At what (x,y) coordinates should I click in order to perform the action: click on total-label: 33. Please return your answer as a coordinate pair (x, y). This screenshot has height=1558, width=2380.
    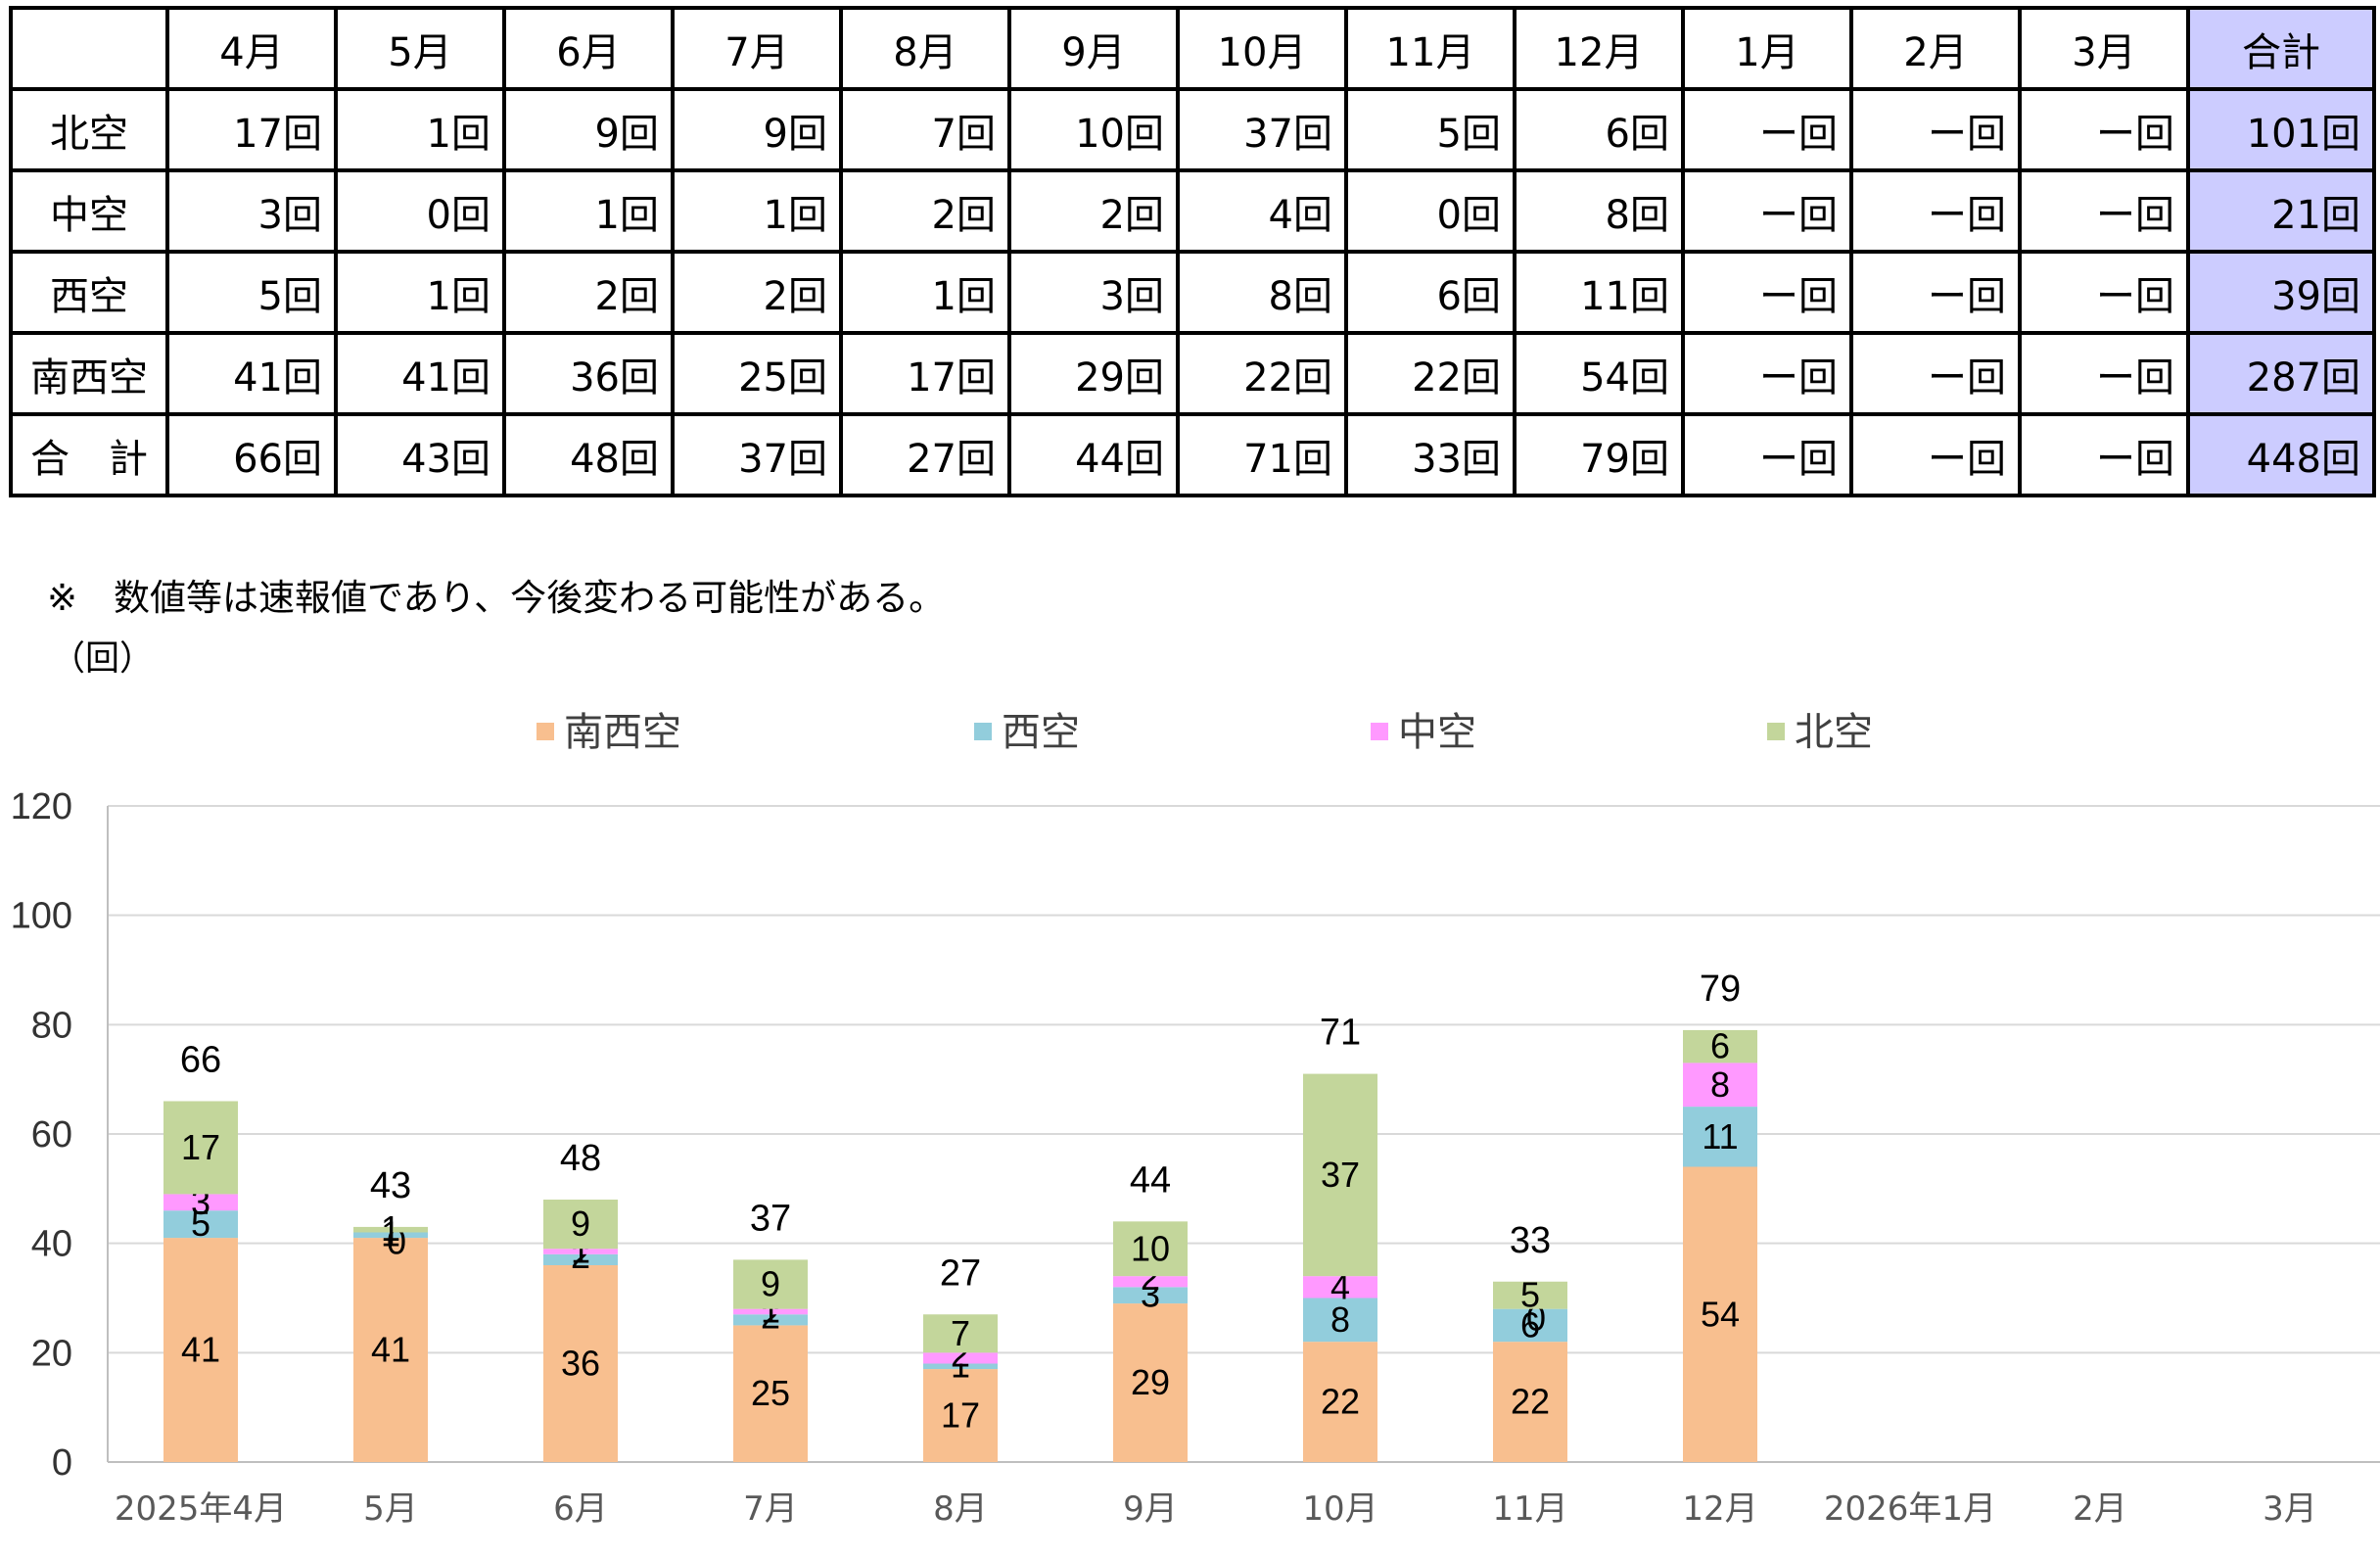
    Looking at the image, I should click on (1530, 1240).